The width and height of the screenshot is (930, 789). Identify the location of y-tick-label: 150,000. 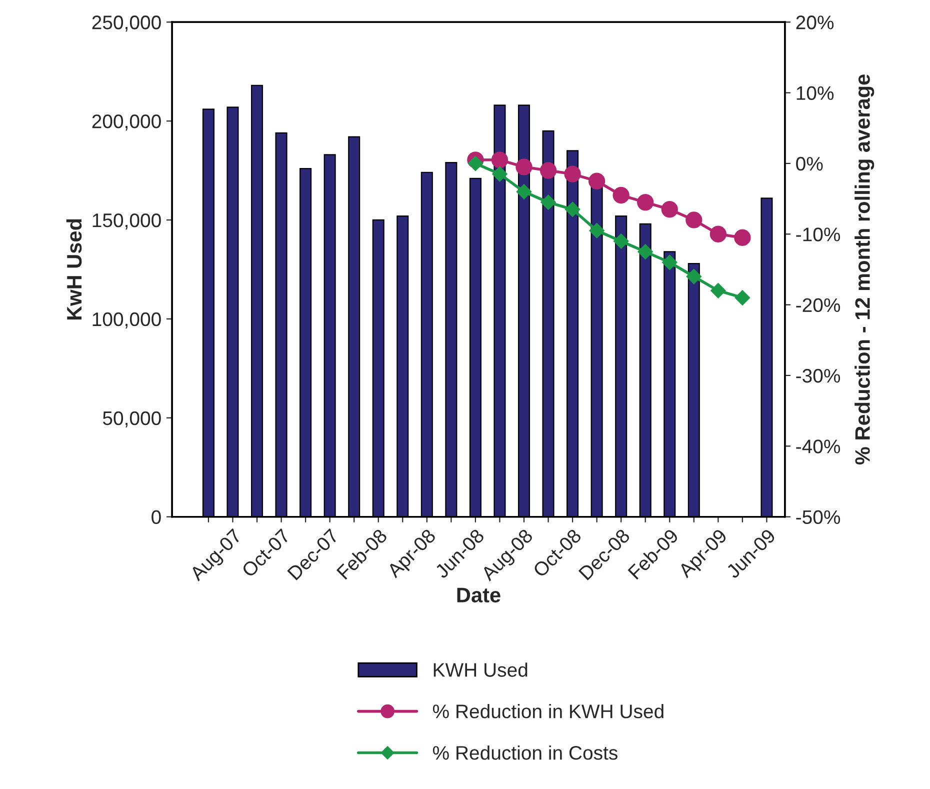
(126, 221).